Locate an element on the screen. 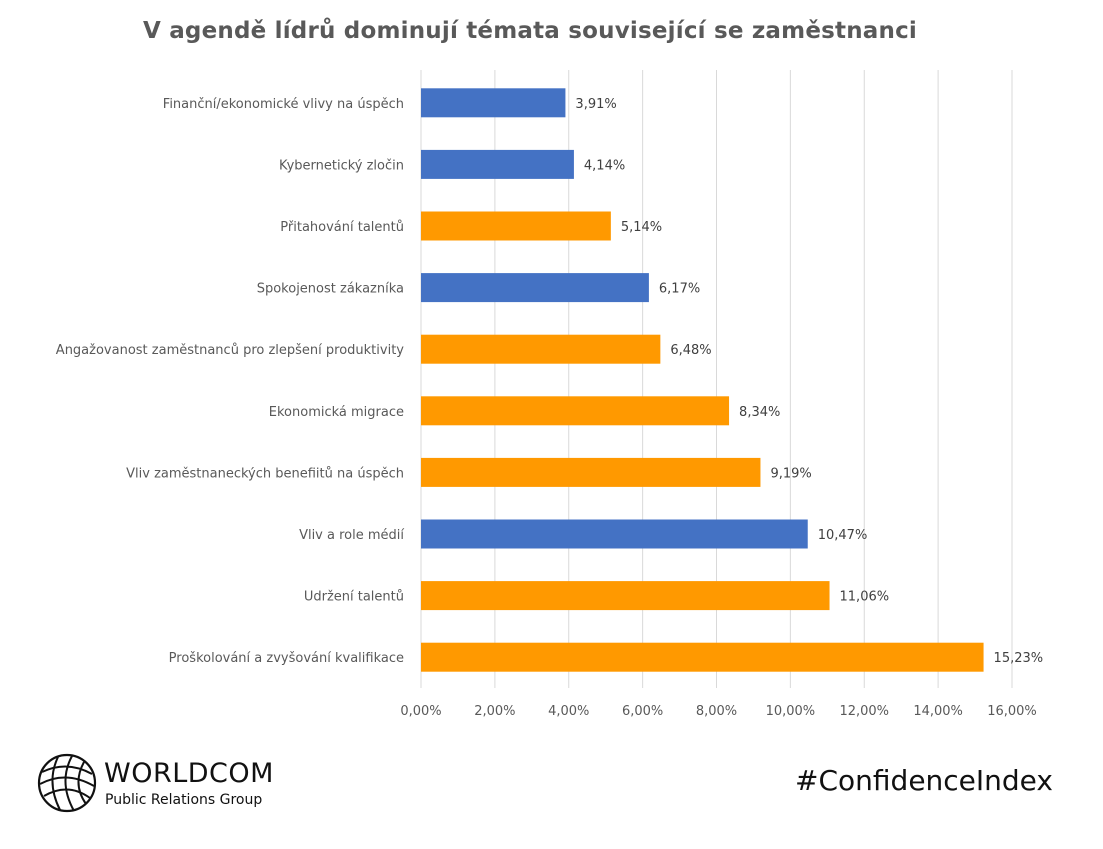  data-label: 8,34% is located at coordinates (759, 412).